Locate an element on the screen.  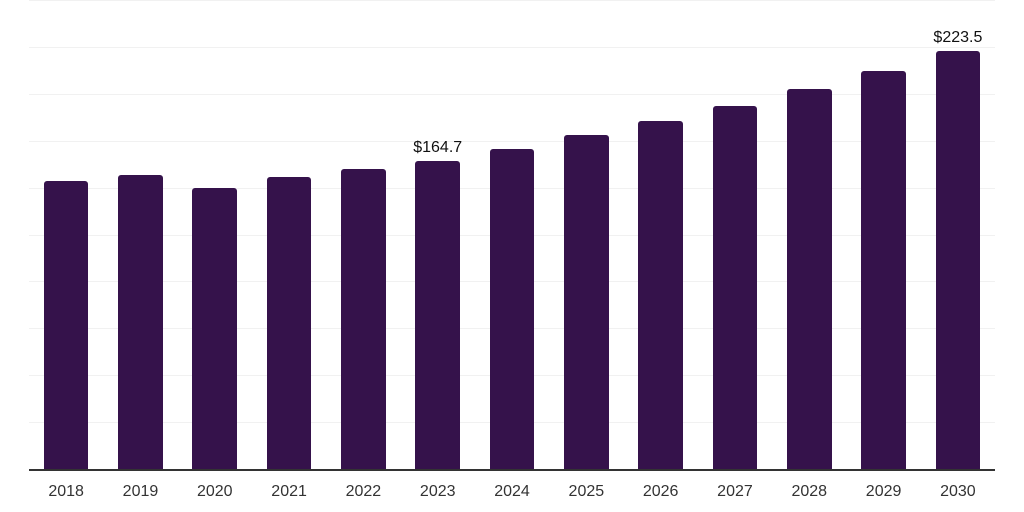
bar-slot-2030: $223.5 is located at coordinates (958, 235).